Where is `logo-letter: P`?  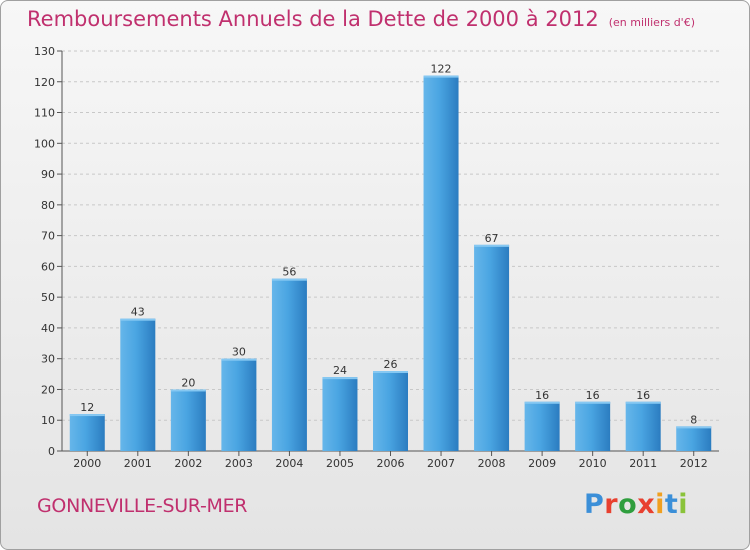 logo-letter: P is located at coordinates (594, 504).